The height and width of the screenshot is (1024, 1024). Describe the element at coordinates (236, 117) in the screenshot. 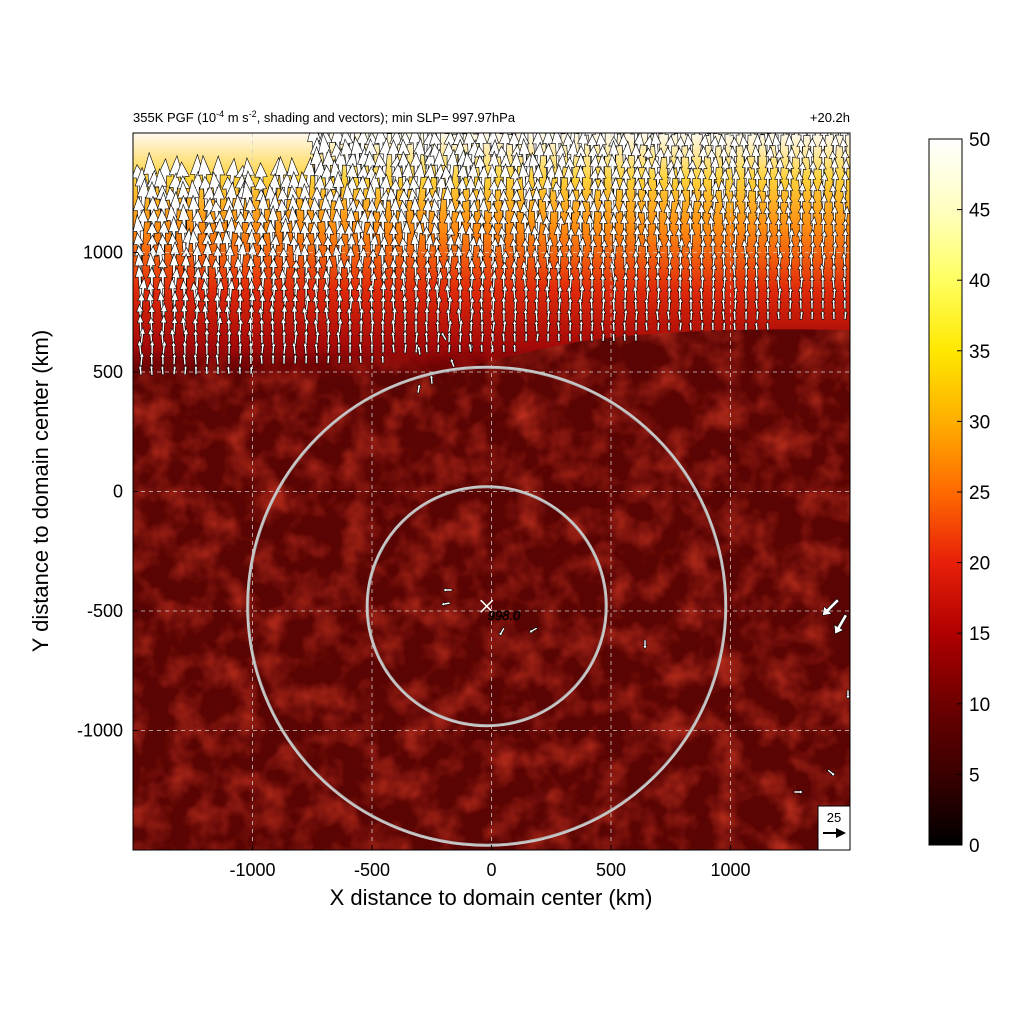

I see `title-mid: m s` at that location.